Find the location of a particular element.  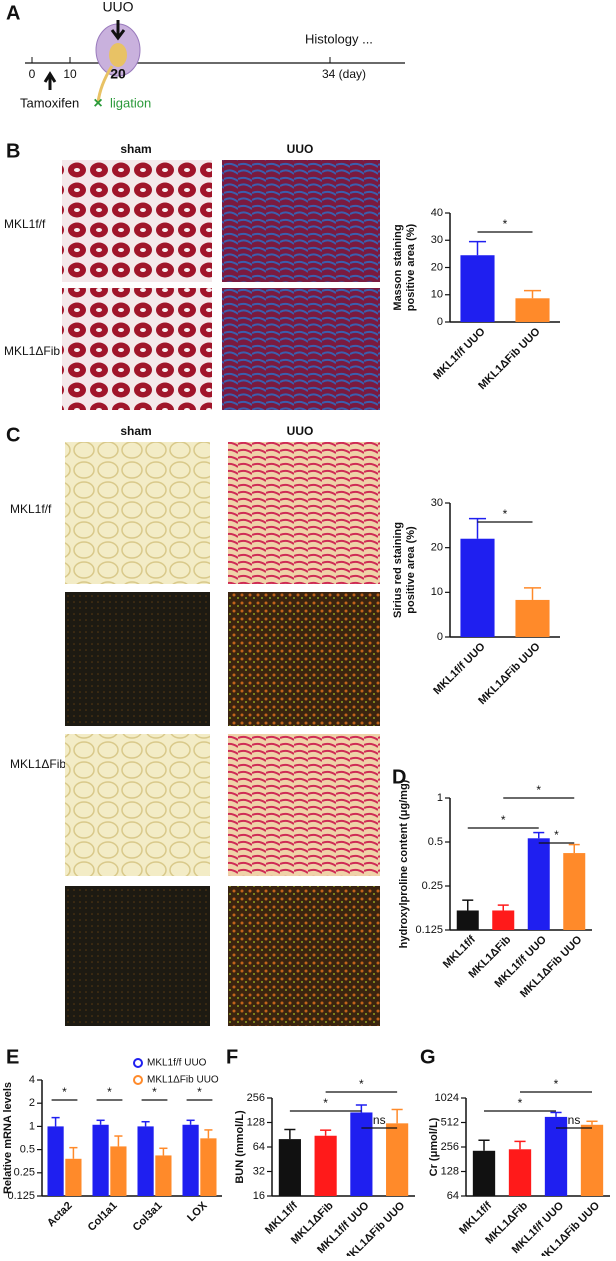

y-tick-label: 512 is located at coordinates (450, 1122).